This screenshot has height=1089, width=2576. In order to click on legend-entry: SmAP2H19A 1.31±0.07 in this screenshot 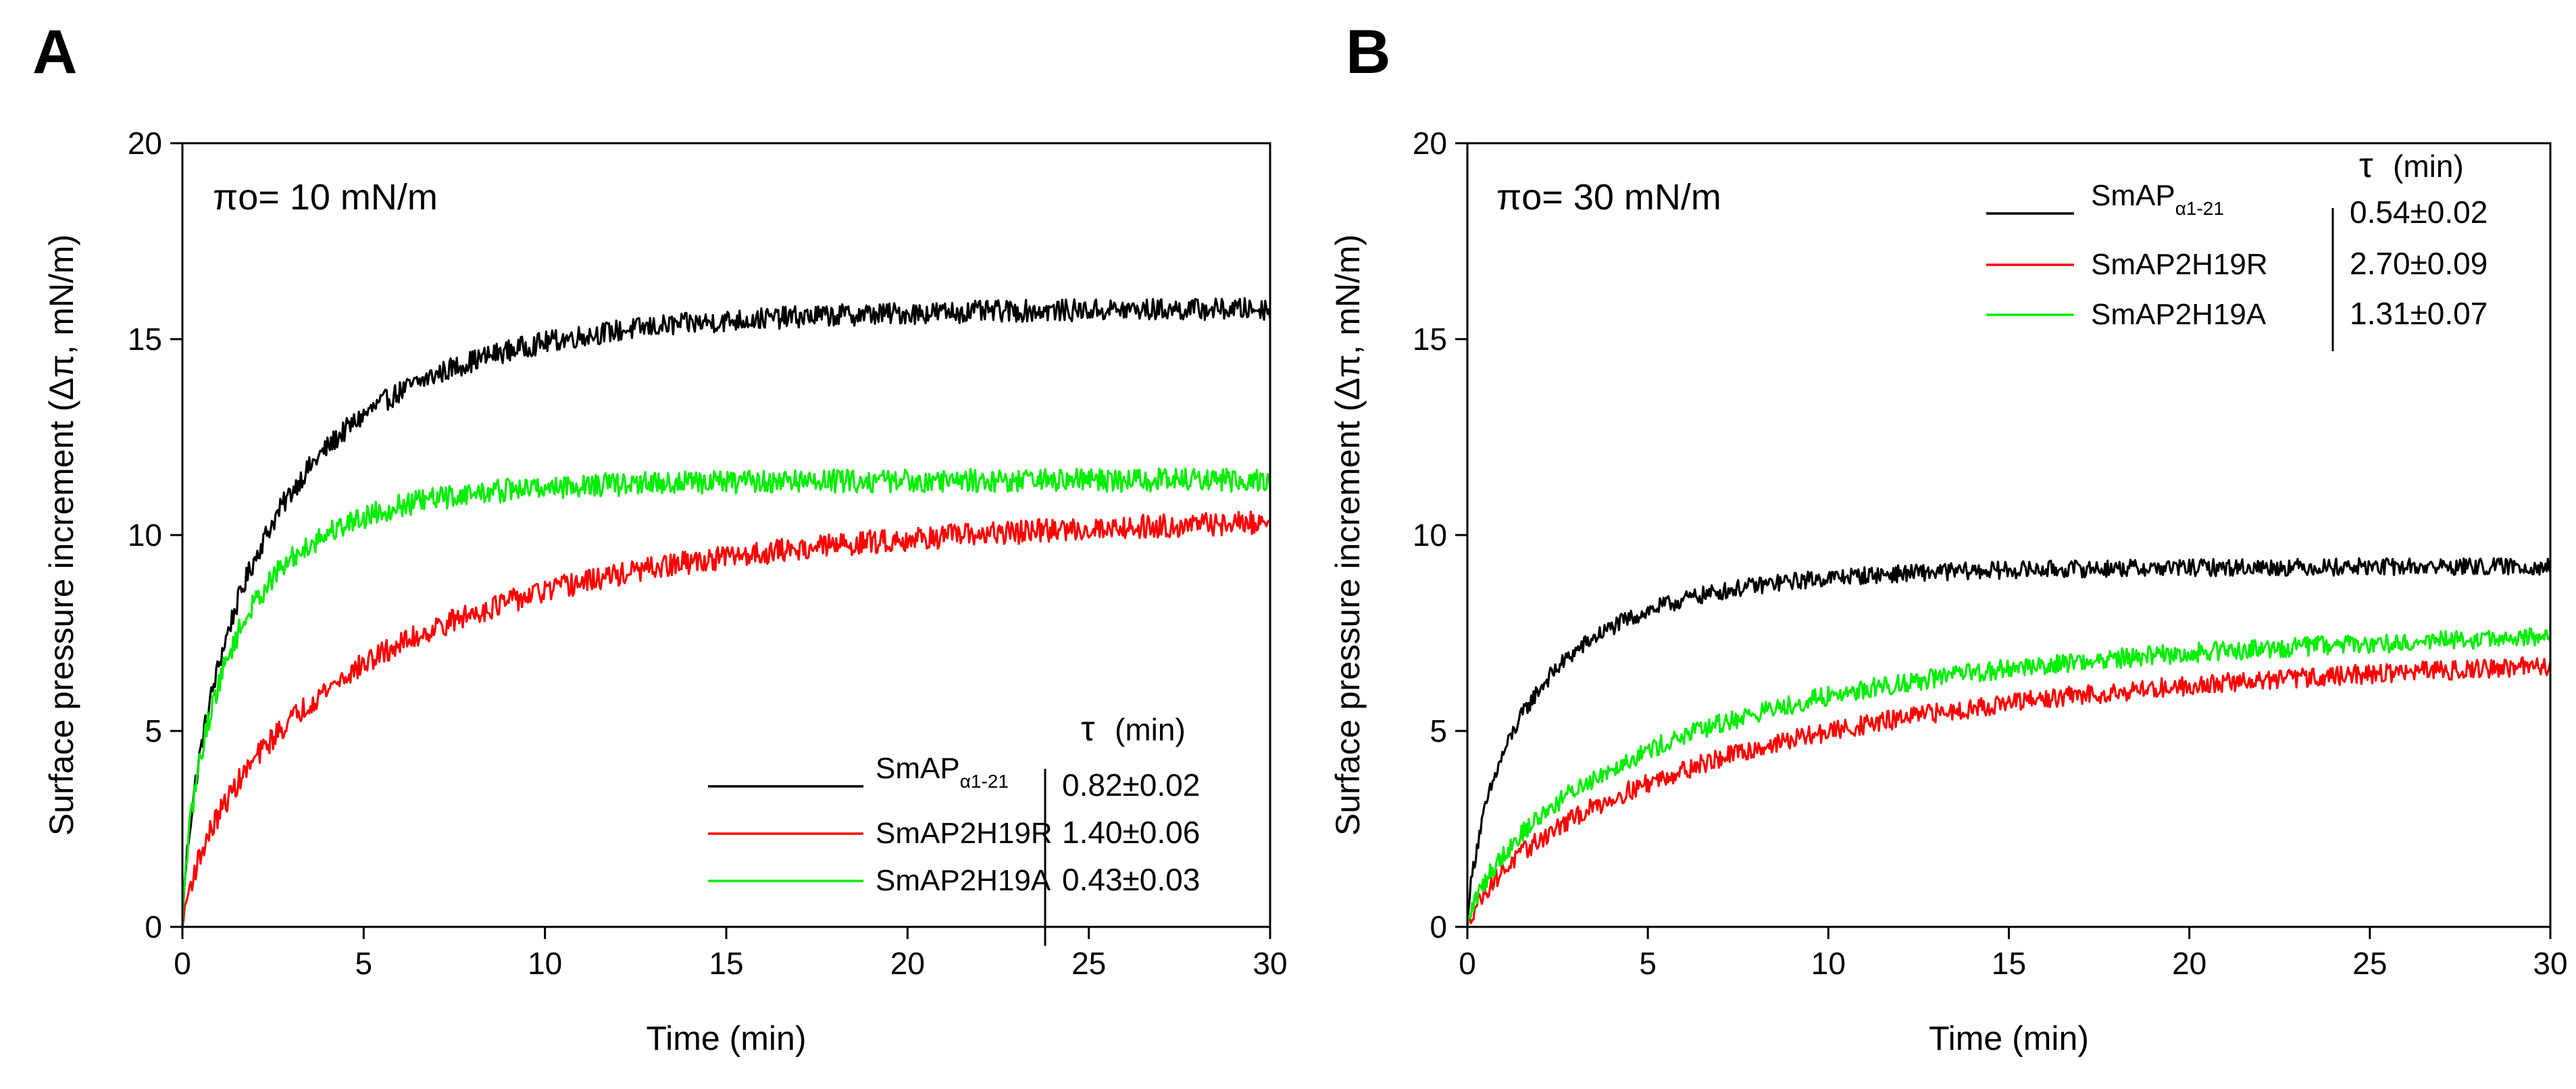, I will do `click(2236, 313)`.